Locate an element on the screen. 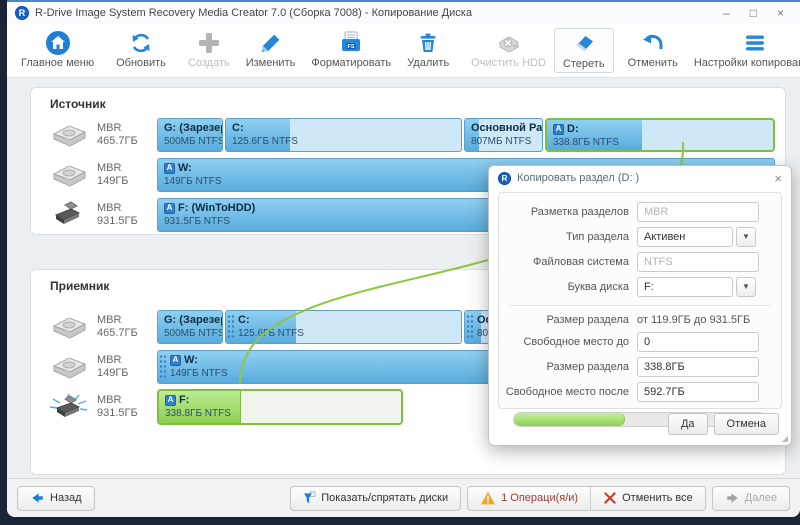 The width and height of the screenshot is (800, 525). operations-button: 1 Операци(я/и) is located at coordinates (529, 498).